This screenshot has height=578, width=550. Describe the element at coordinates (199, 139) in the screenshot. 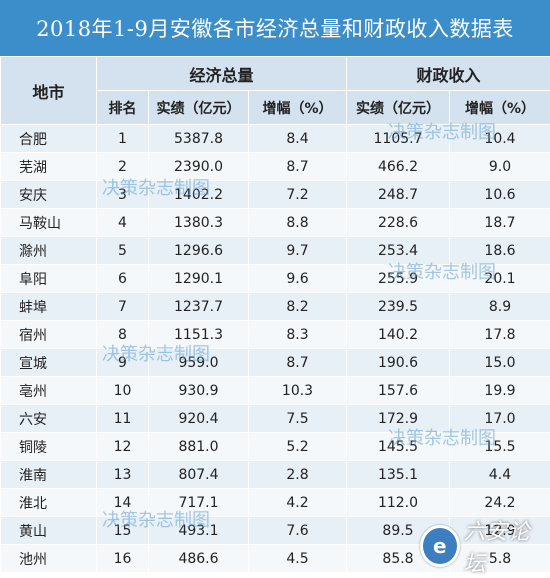

I see `cell-gdp: 5387.8` at that location.